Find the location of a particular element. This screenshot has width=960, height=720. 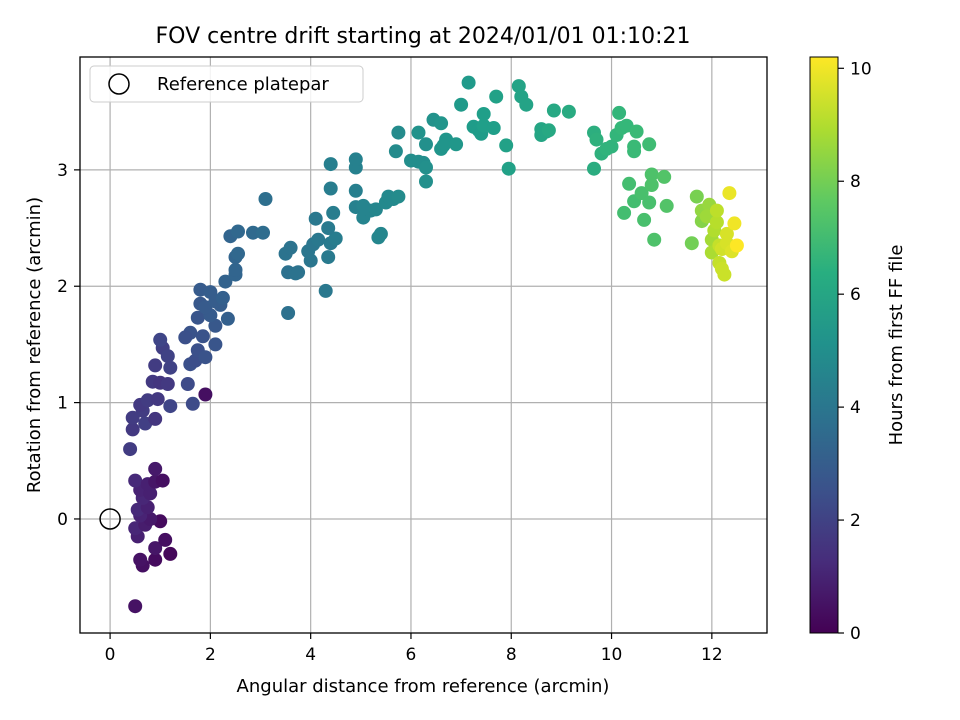

y-tick-label: 2 is located at coordinates (62, 287).